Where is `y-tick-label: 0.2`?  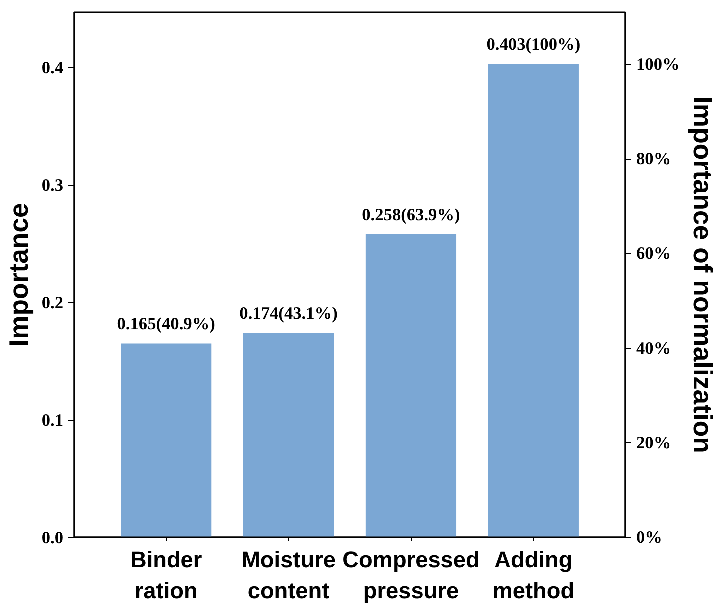
y-tick-label: 0.2 is located at coordinates (53, 303).